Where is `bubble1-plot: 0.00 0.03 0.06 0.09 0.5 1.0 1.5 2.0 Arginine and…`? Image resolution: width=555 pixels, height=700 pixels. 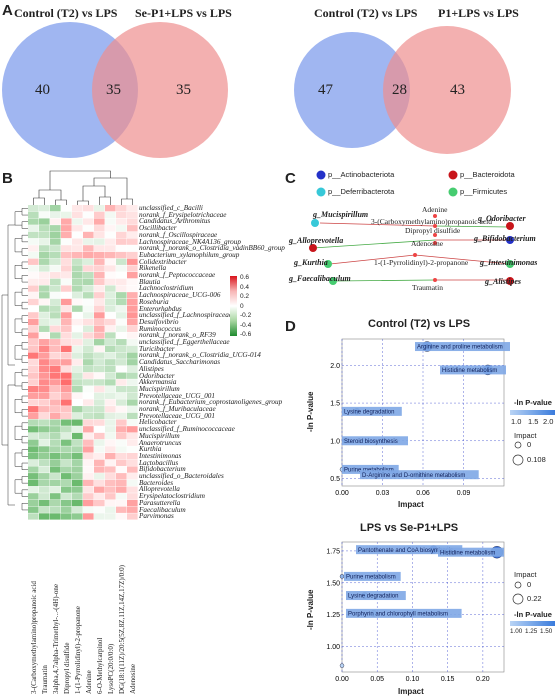
bubble1-plot: 0.00 0.03 0.06 0.09 0.5 1.0 1.5 2.0 Arginine and… is located at coordinates (420, 417).